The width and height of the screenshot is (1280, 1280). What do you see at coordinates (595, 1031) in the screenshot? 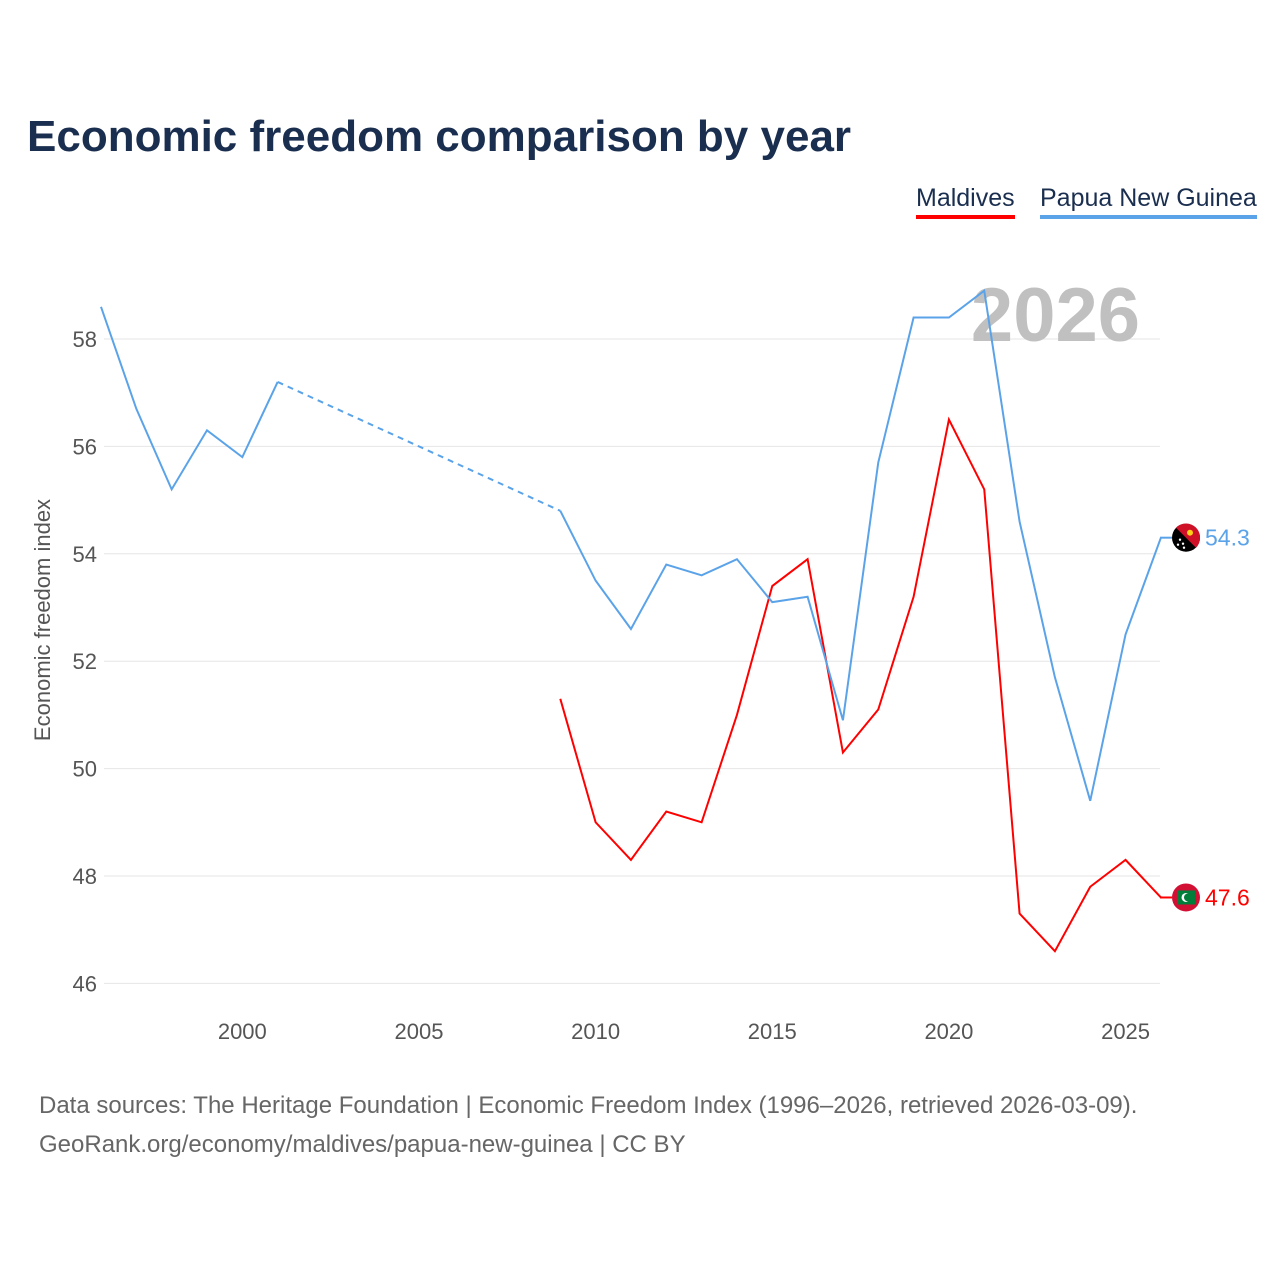
I see `x-tick-label: 2010` at bounding box center [595, 1031].